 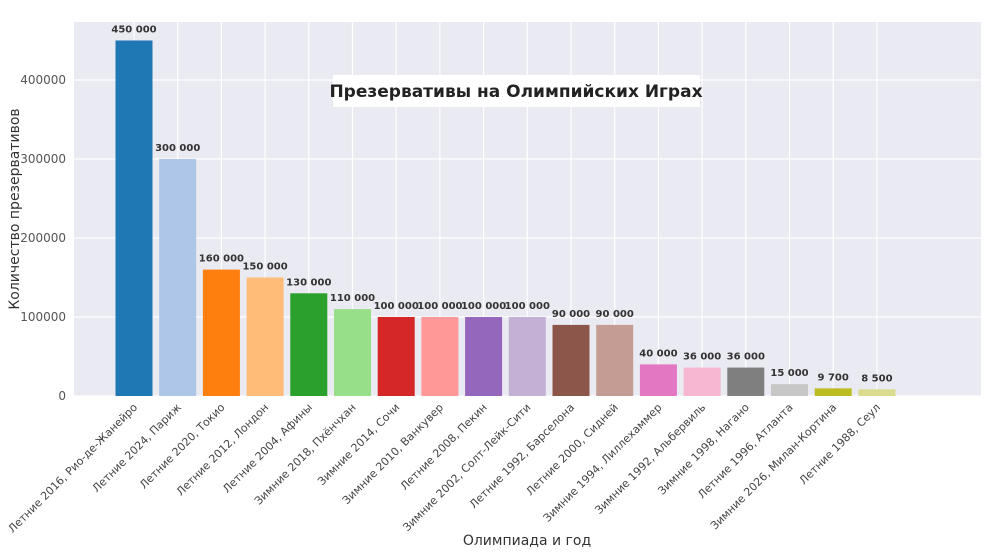 I want to click on data-label: 160 000, so click(x=221, y=259).